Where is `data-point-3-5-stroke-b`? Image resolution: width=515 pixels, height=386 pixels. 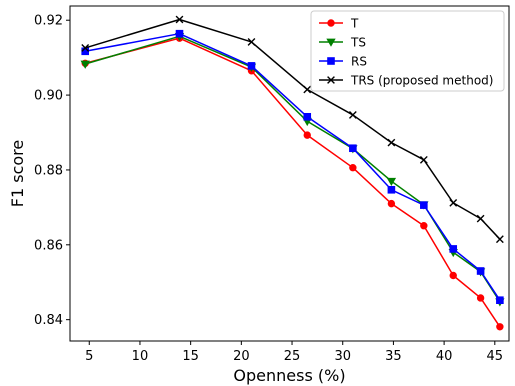 data-point-3-5-stroke-b is located at coordinates (391, 142).